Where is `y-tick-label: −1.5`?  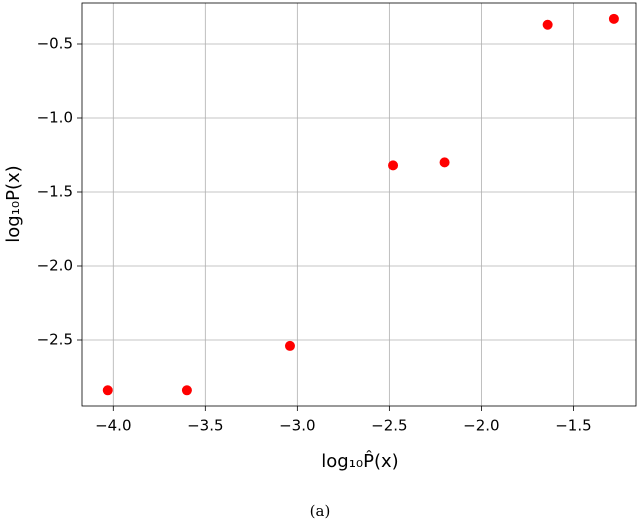 y-tick-label: −1.5 is located at coordinates (55, 191).